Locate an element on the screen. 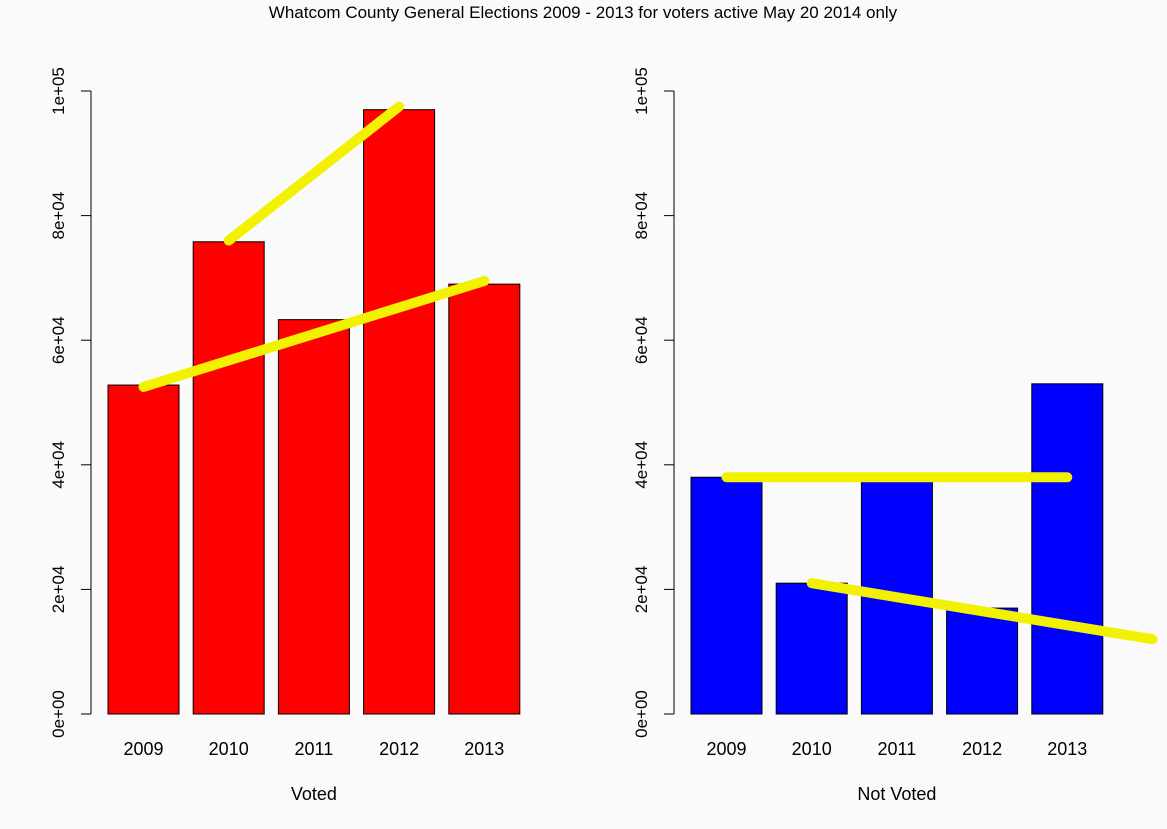 The image size is (1167, 829). not-voted-bar-2010 is located at coordinates (811, 648).